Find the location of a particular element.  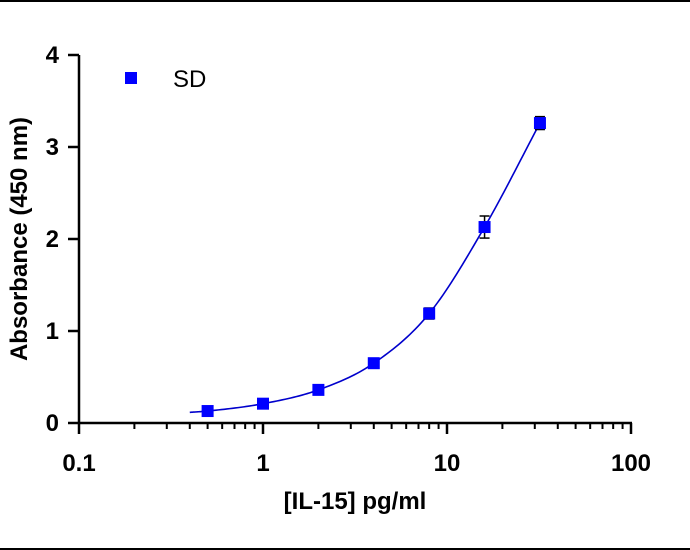

x-tick-label: 1 is located at coordinates (262, 463).